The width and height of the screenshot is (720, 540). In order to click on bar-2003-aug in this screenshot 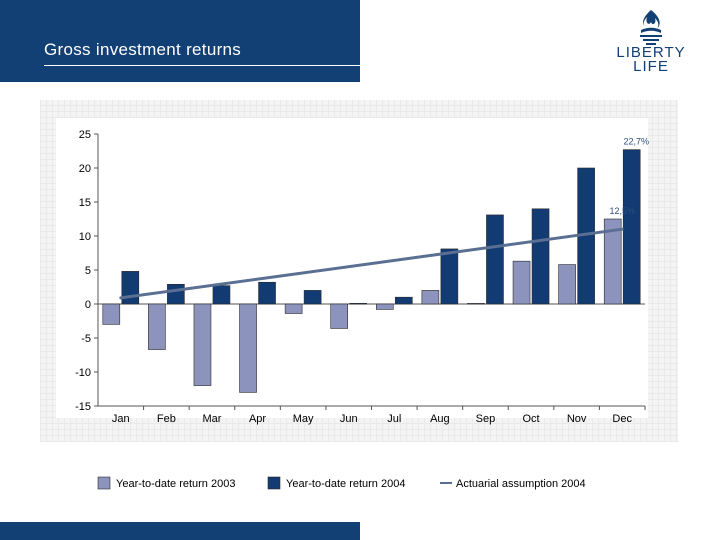, I will do `click(430, 297)`.